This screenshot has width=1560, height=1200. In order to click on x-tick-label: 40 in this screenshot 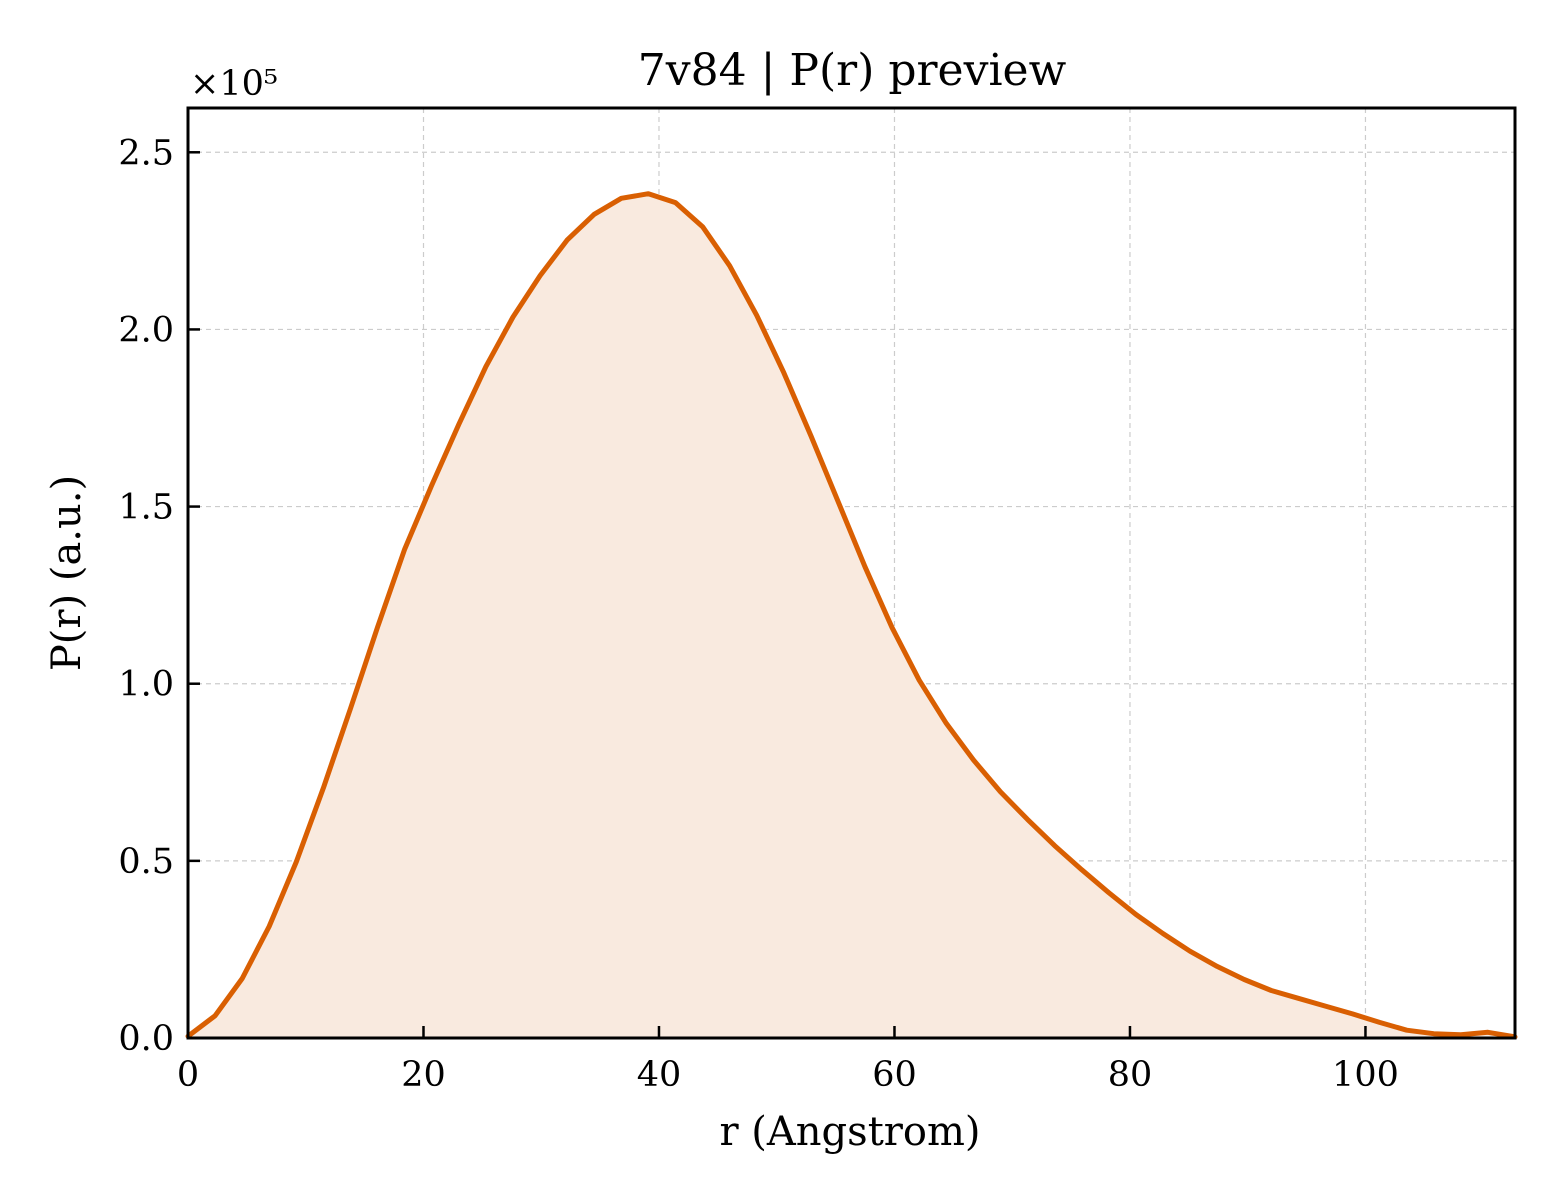, I will do `click(659, 1075)`.